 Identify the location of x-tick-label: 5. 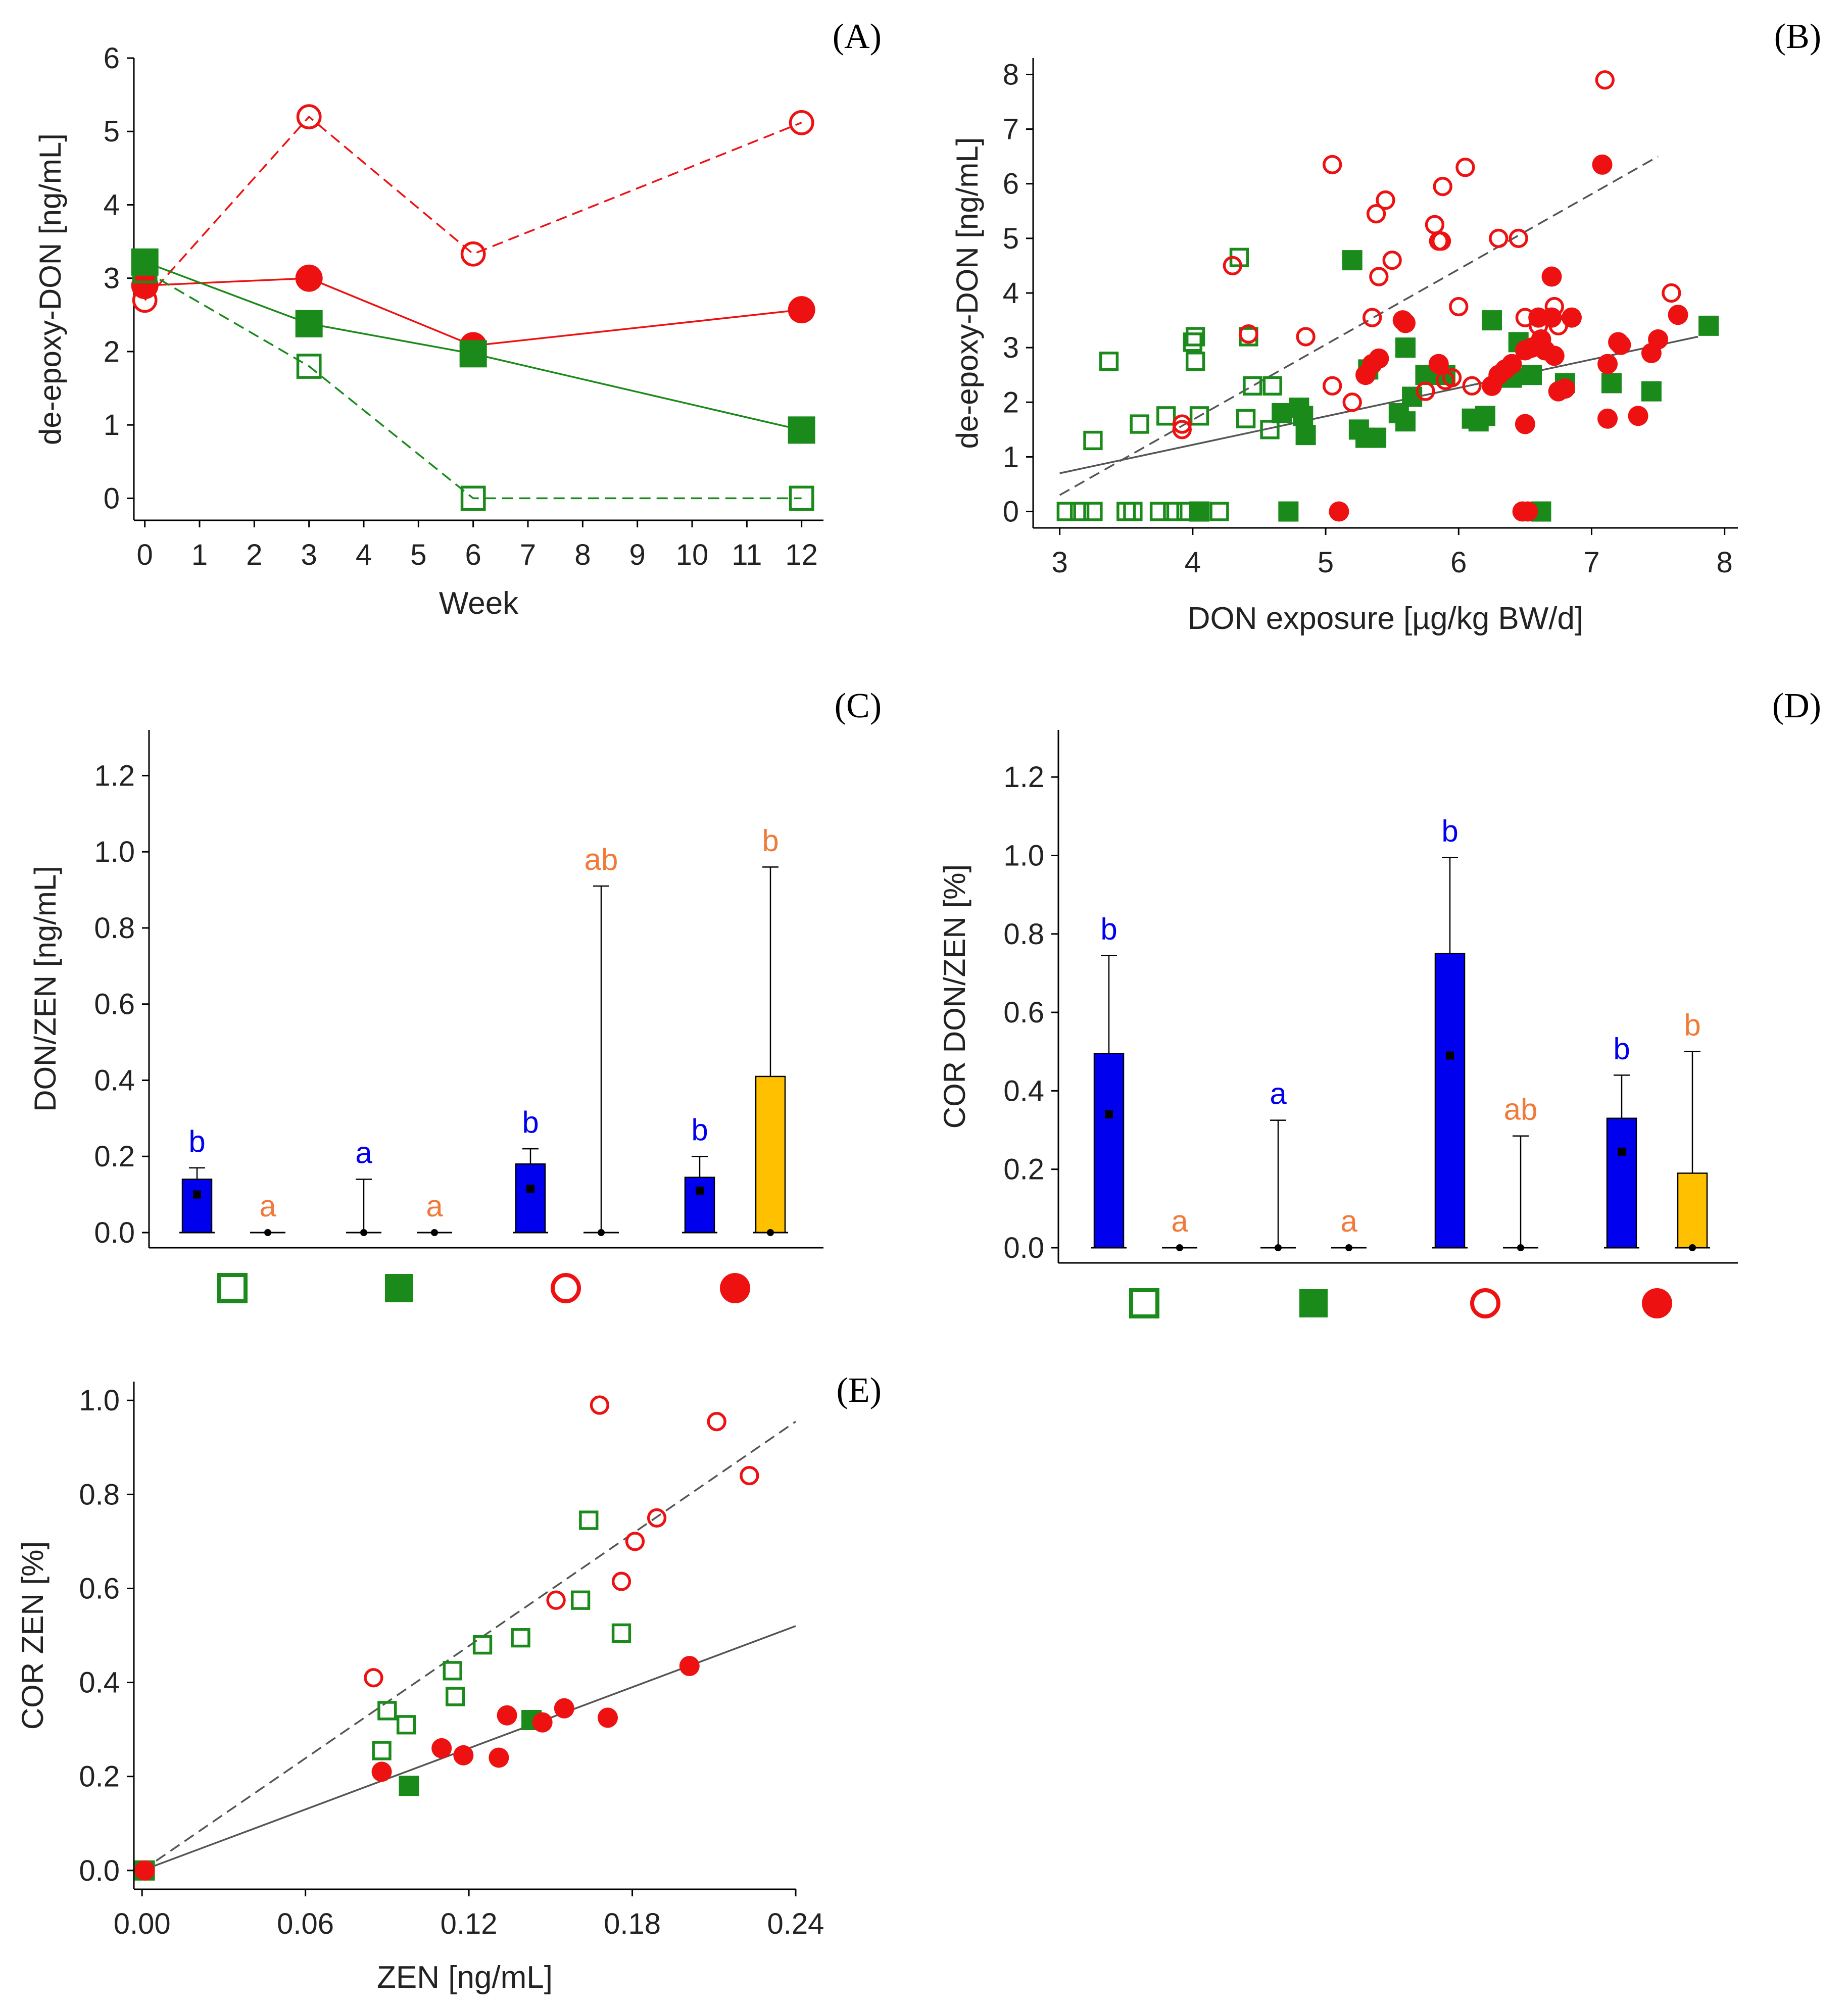
(1326, 562).